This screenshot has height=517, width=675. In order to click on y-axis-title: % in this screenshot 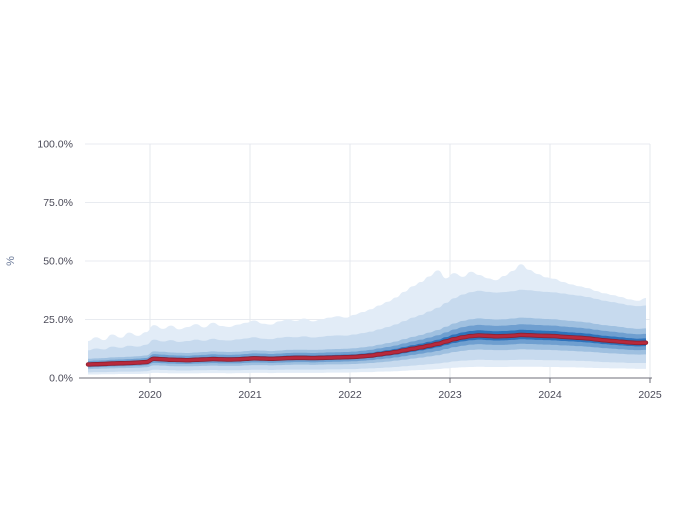, I will do `click(11, 261)`.